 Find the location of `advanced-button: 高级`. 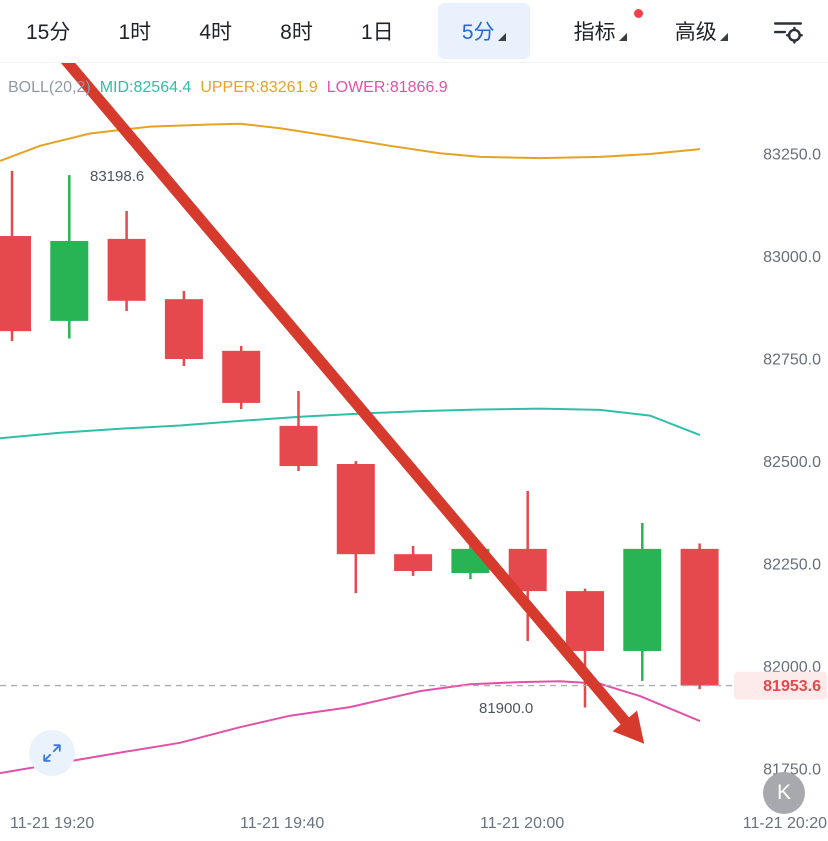

advanced-button: 高级 is located at coordinates (701, 31).